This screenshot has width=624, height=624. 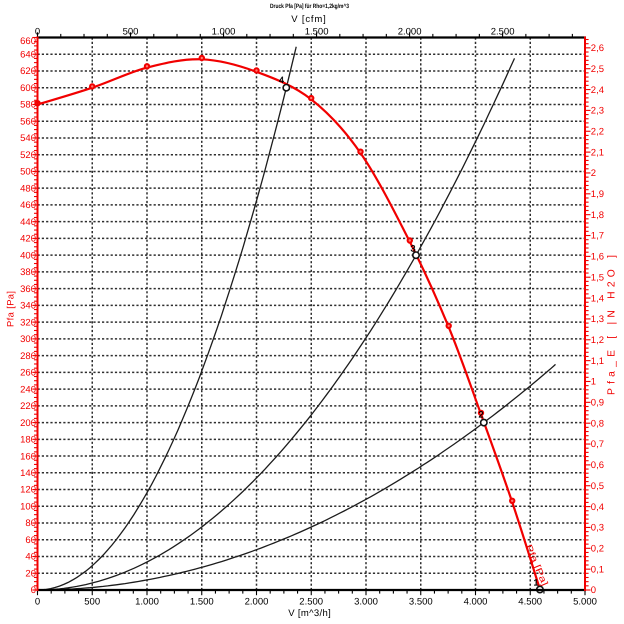 What do you see at coordinates (309, 6) in the screenshot?
I see `svg-text:Druck Pfa [Pa] für Rho=1,2kg/m: Druck Pfa [Pa] für Rho=1,2kg/m^3` at bounding box center [309, 6].